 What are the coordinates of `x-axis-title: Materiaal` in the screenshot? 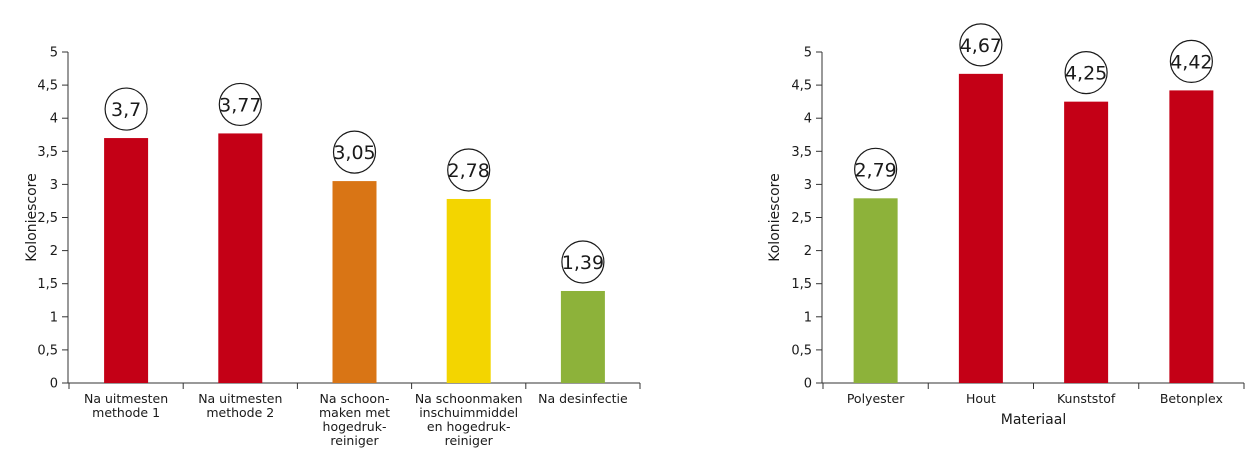 It's located at (1033, 420).